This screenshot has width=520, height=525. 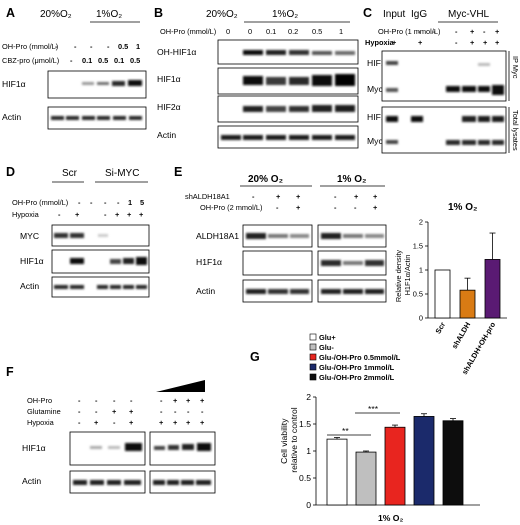 What do you see at coordinates (202, 400) in the screenshot?
I see `f-ohpro-v7: +` at bounding box center [202, 400].